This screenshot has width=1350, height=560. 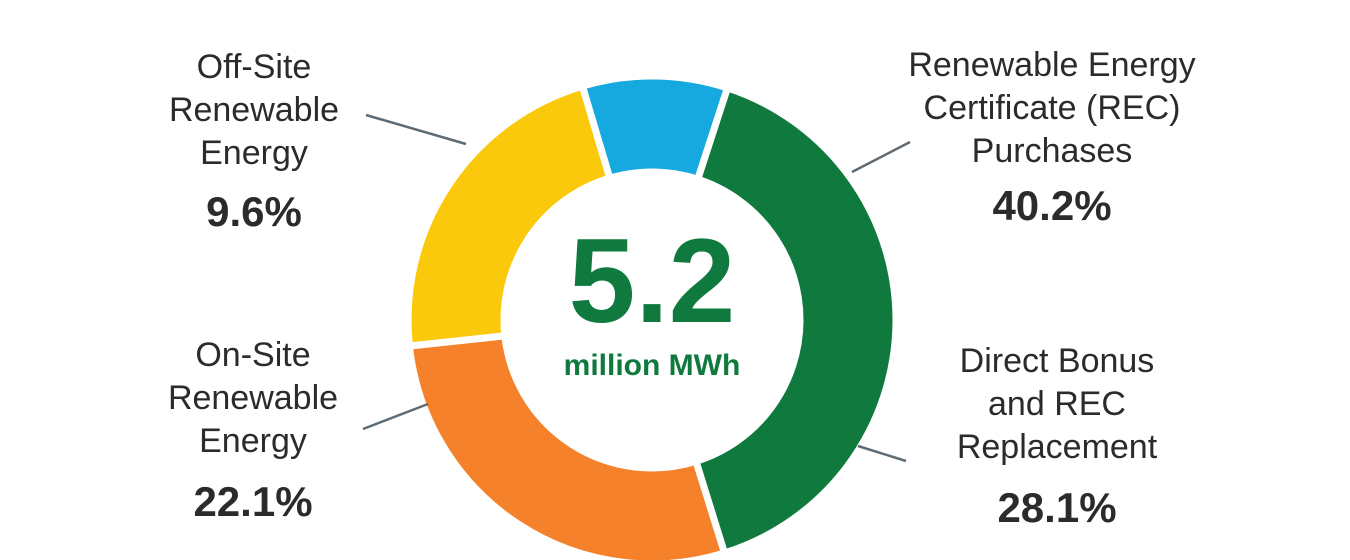 What do you see at coordinates (1056, 507) in the screenshot?
I see `slice-value-1: 28.1%` at bounding box center [1056, 507].